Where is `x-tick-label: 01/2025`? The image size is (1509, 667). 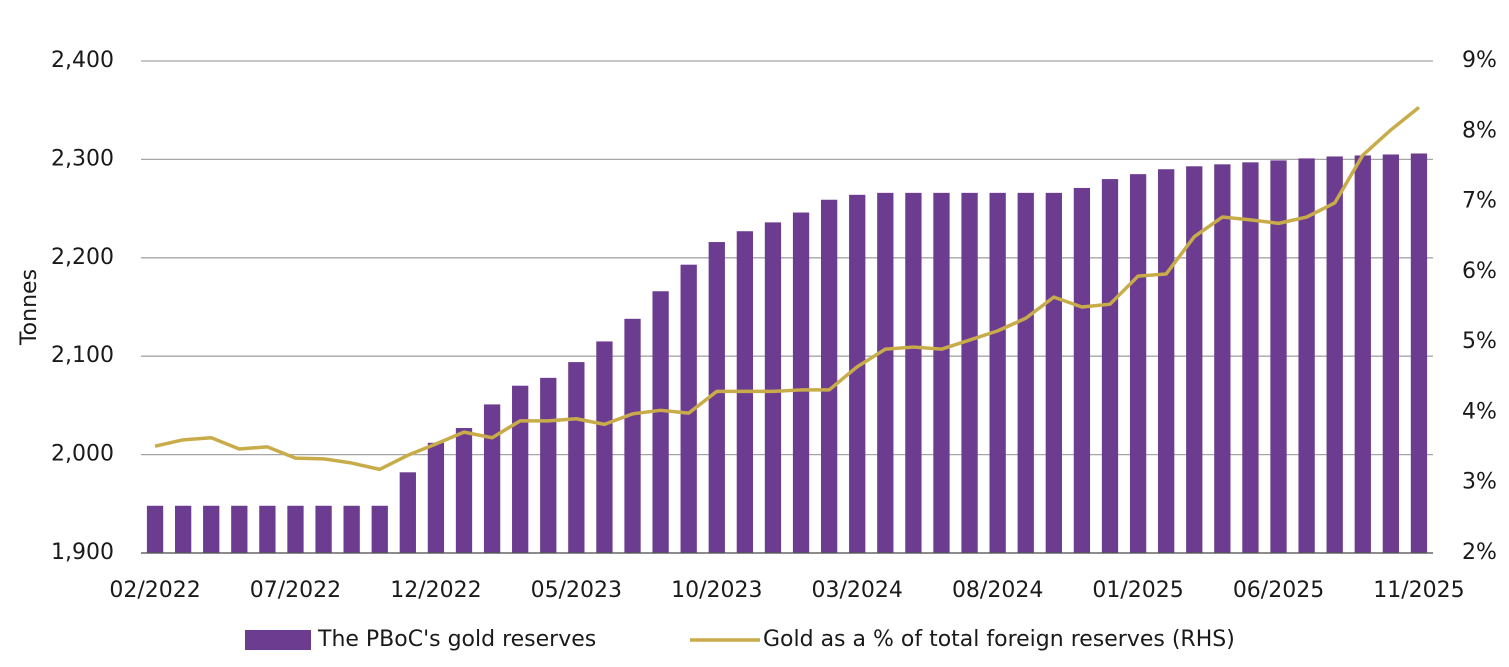
x-tick-label: 01/2025 is located at coordinates (1137, 590).